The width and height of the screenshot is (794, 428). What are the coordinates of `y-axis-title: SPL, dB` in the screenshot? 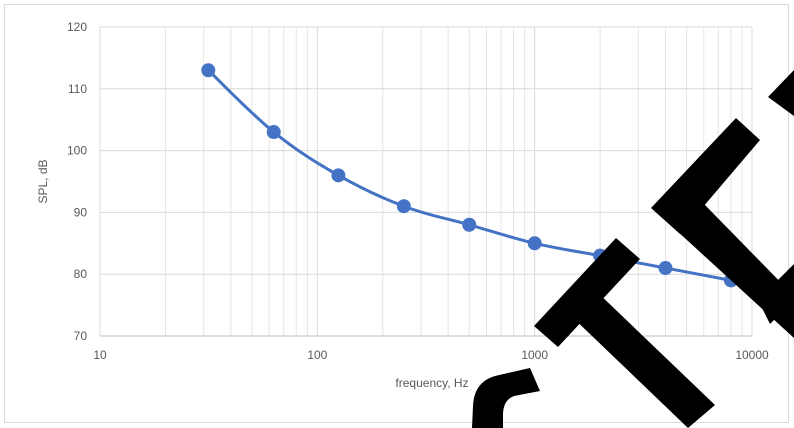 It's located at (43, 181).